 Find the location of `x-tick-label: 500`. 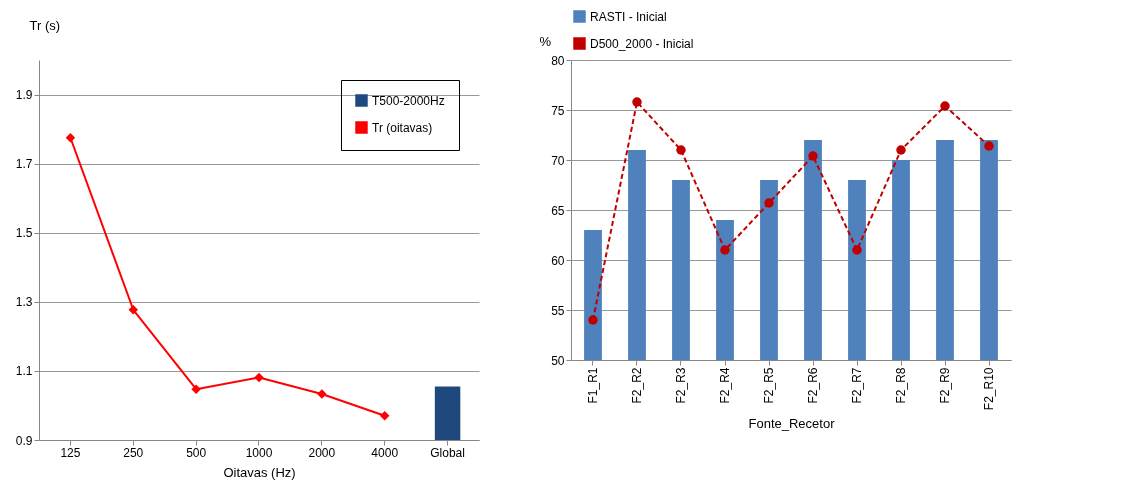

x-tick-label: 500 is located at coordinates (196, 452).